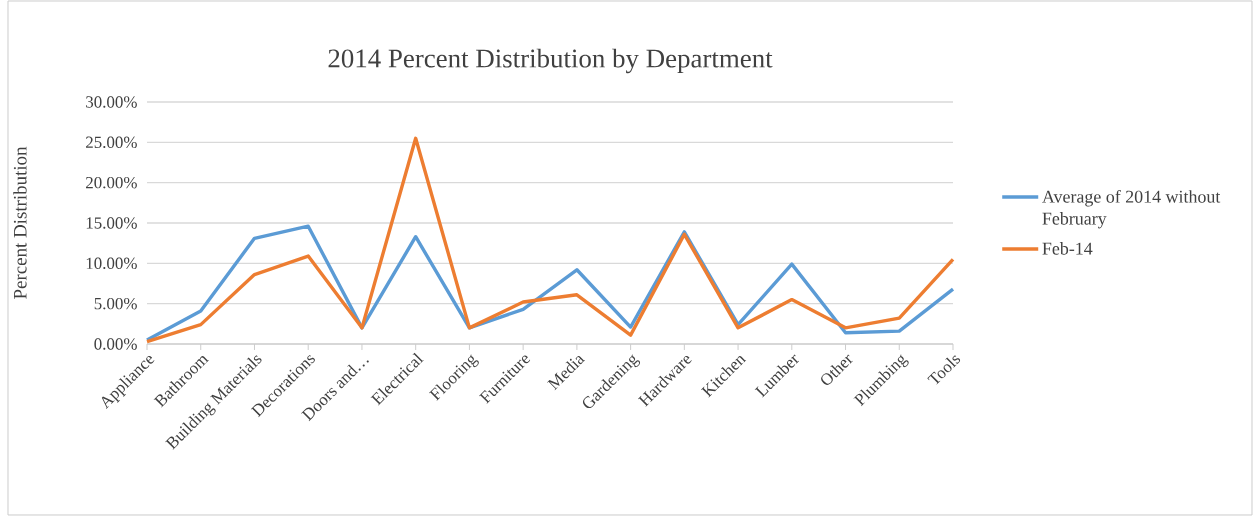  What do you see at coordinates (1067, 248) in the screenshot?
I see `legend-label: Feb-14` at bounding box center [1067, 248].